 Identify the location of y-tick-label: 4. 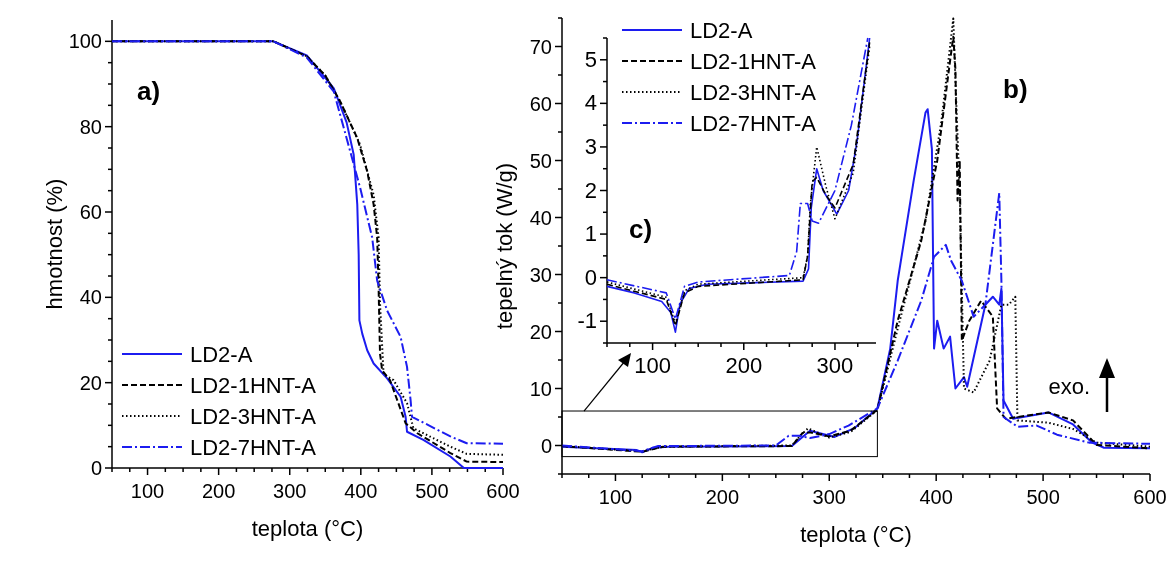
(590, 103).